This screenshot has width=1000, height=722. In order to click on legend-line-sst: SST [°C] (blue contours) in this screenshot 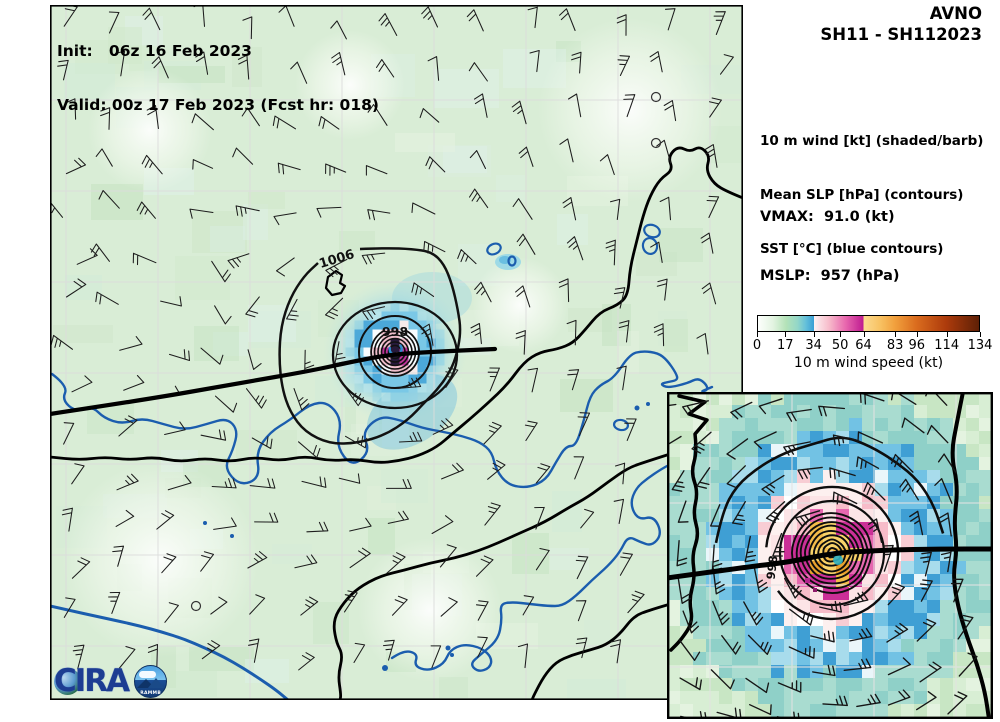, I will do `click(852, 249)`.